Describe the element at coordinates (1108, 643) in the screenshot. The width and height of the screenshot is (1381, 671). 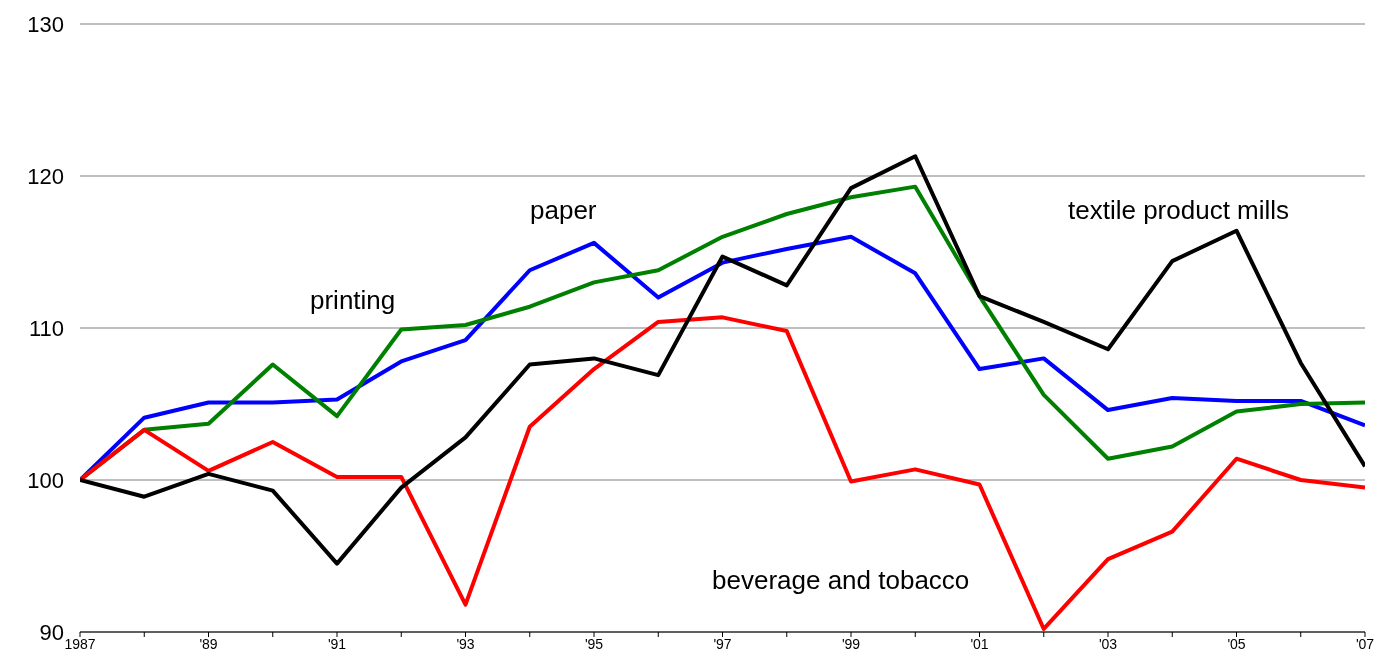
I see `x-tick-label: '03` at that location.